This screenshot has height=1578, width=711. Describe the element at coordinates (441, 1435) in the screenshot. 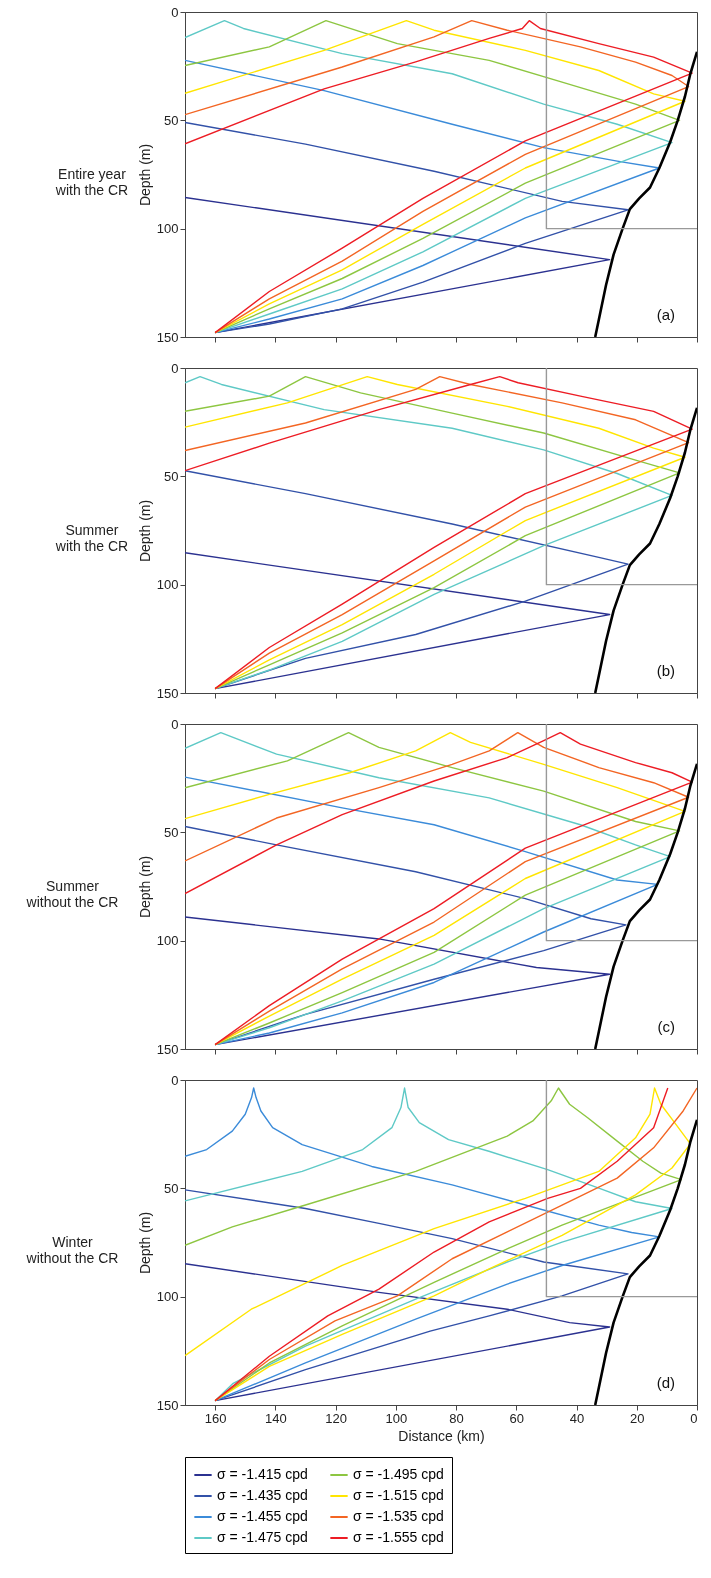

I see `x-axis-title: Distance (km)` at that location.